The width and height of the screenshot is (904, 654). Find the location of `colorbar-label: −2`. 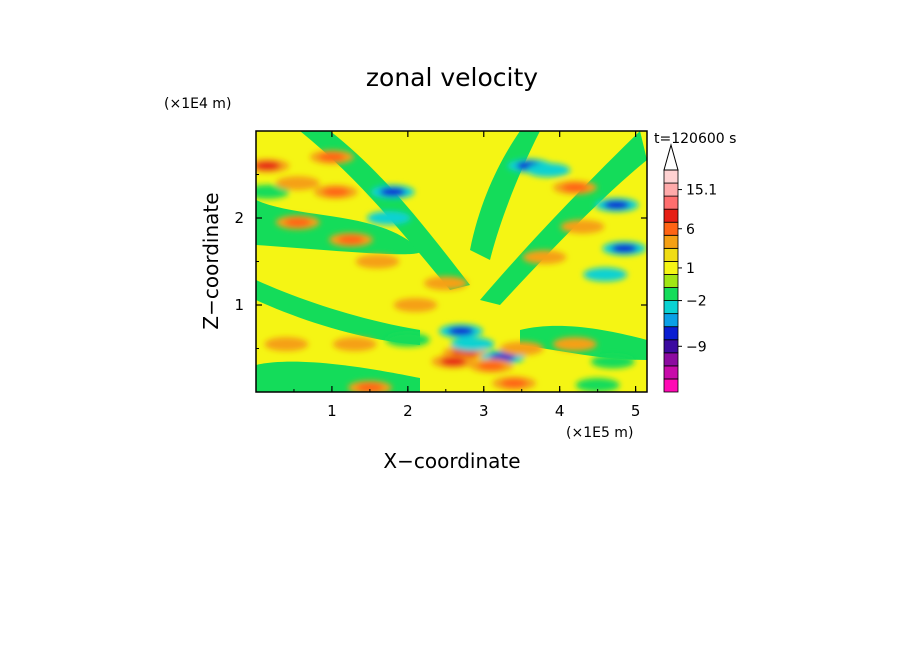

colorbar-label: −2 is located at coordinates (696, 302).